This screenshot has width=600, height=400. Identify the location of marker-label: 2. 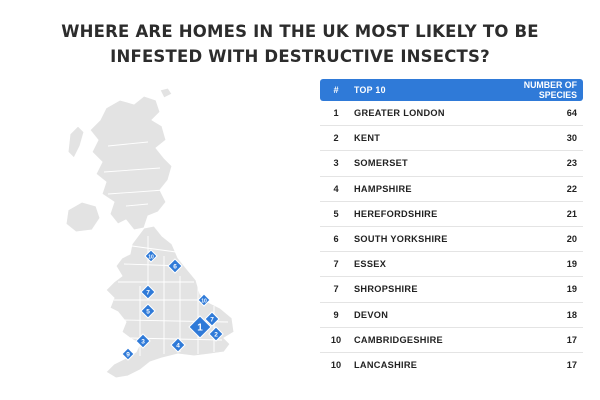
(216, 334).